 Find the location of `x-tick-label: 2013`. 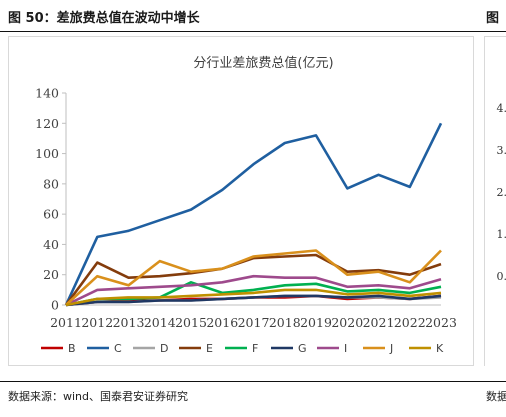

x-tick-label: 2013 is located at coordinates (129, 322).